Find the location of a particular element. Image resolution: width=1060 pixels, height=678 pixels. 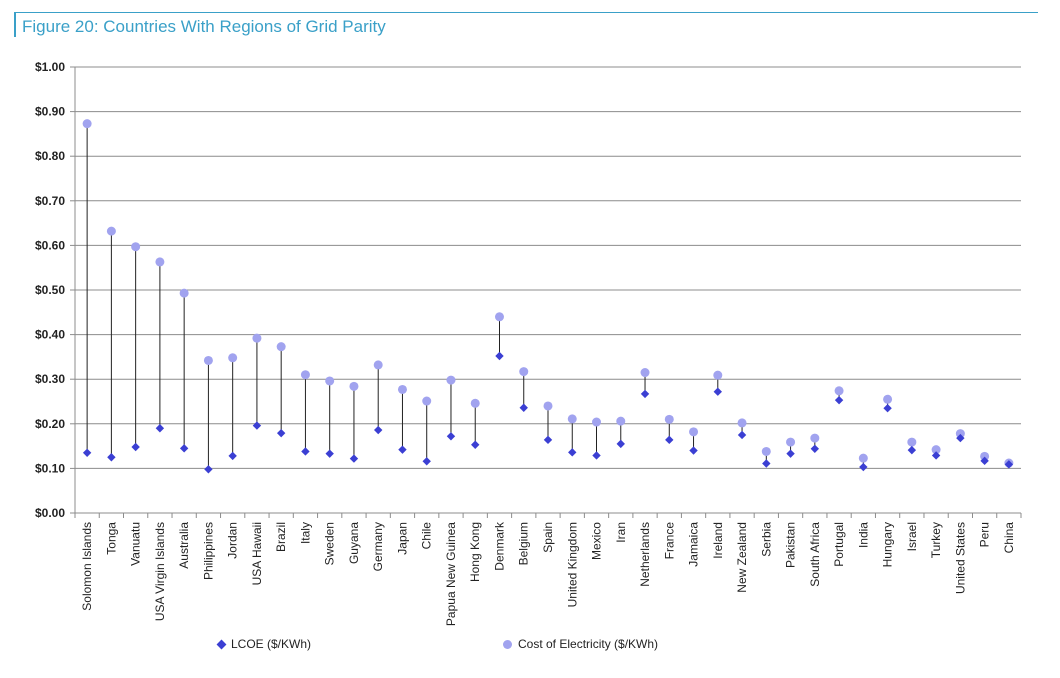

y-tick-label: $0.60 is located at coordinates (50, 245).